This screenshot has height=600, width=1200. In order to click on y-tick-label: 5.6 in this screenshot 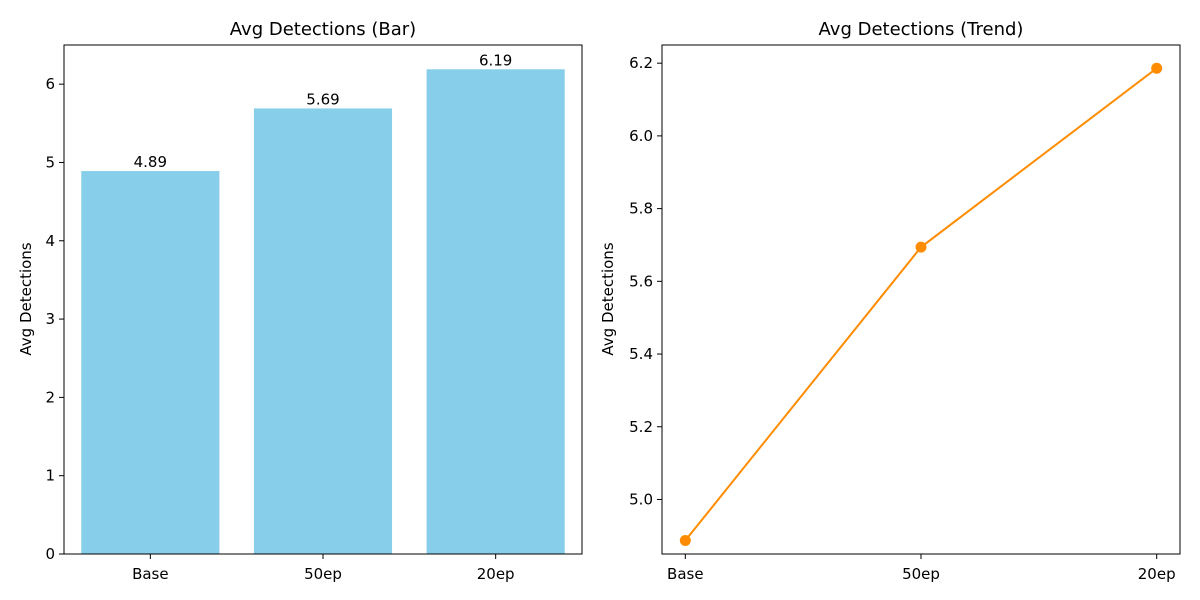, I will do `click(641, 281)`.